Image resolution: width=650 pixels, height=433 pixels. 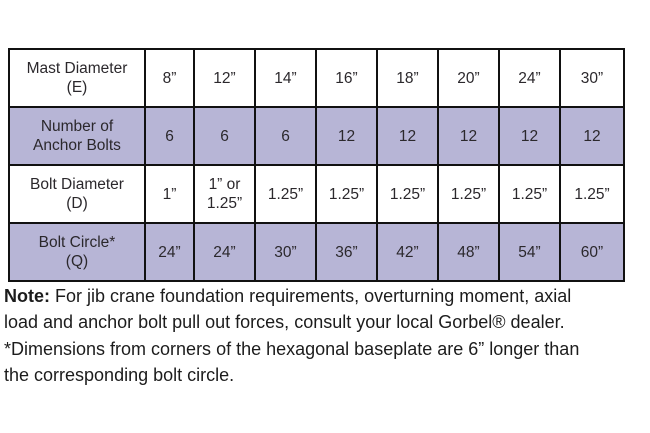 I want to click on table-cell: 1” or 1.25”, so click(x=224, y=194).